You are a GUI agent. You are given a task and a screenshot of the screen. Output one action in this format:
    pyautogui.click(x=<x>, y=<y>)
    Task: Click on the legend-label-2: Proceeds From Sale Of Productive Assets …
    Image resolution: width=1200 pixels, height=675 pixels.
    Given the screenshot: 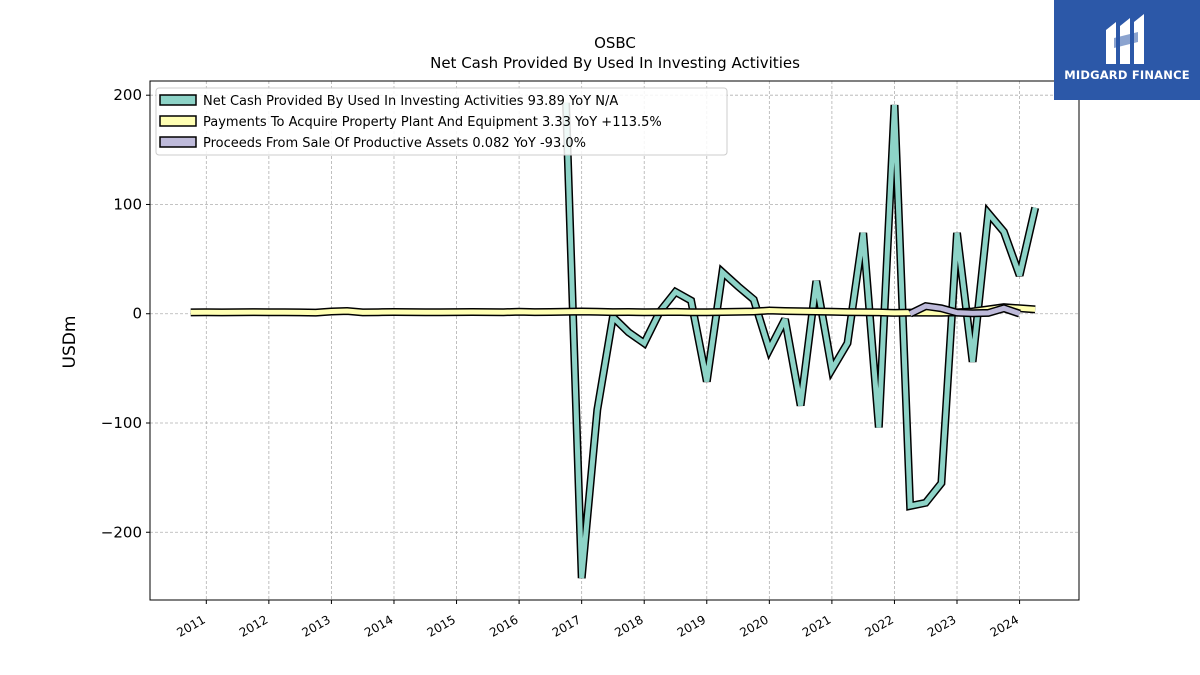 What is the action you would take?
    pyautogui.click(x=394, y=143)
    